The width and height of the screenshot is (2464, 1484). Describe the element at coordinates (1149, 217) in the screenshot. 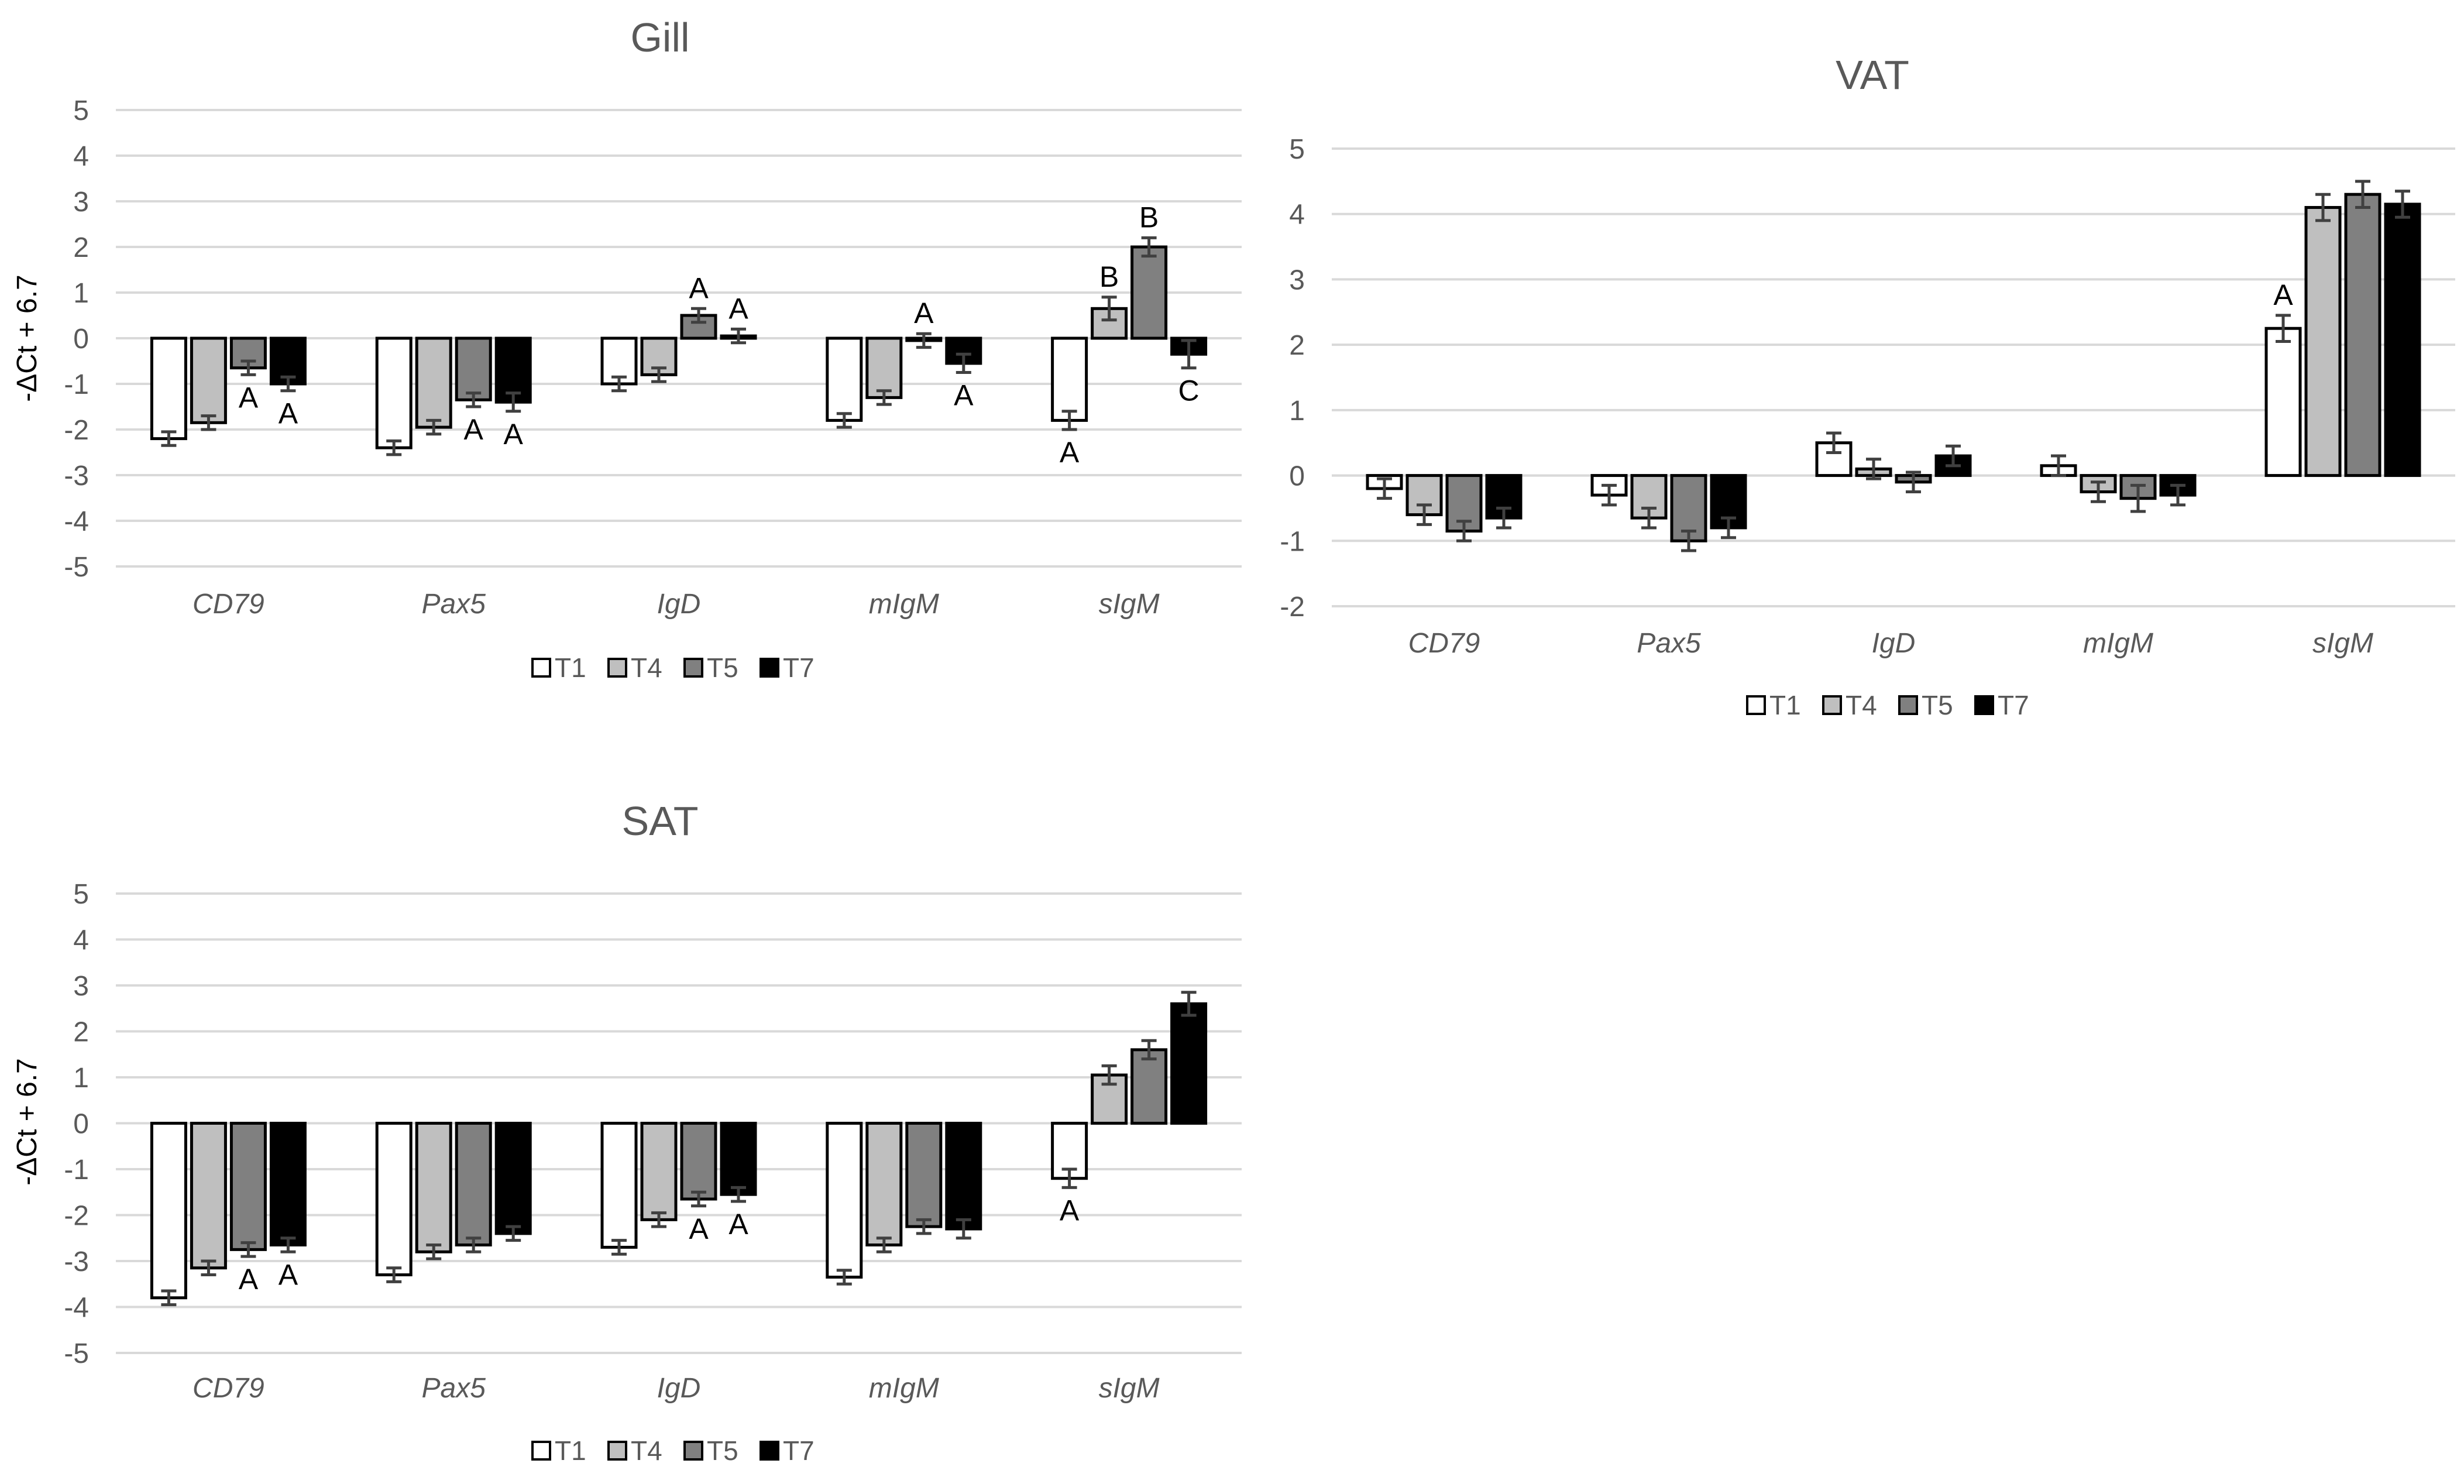

I see `significance-letter: B` at that location.